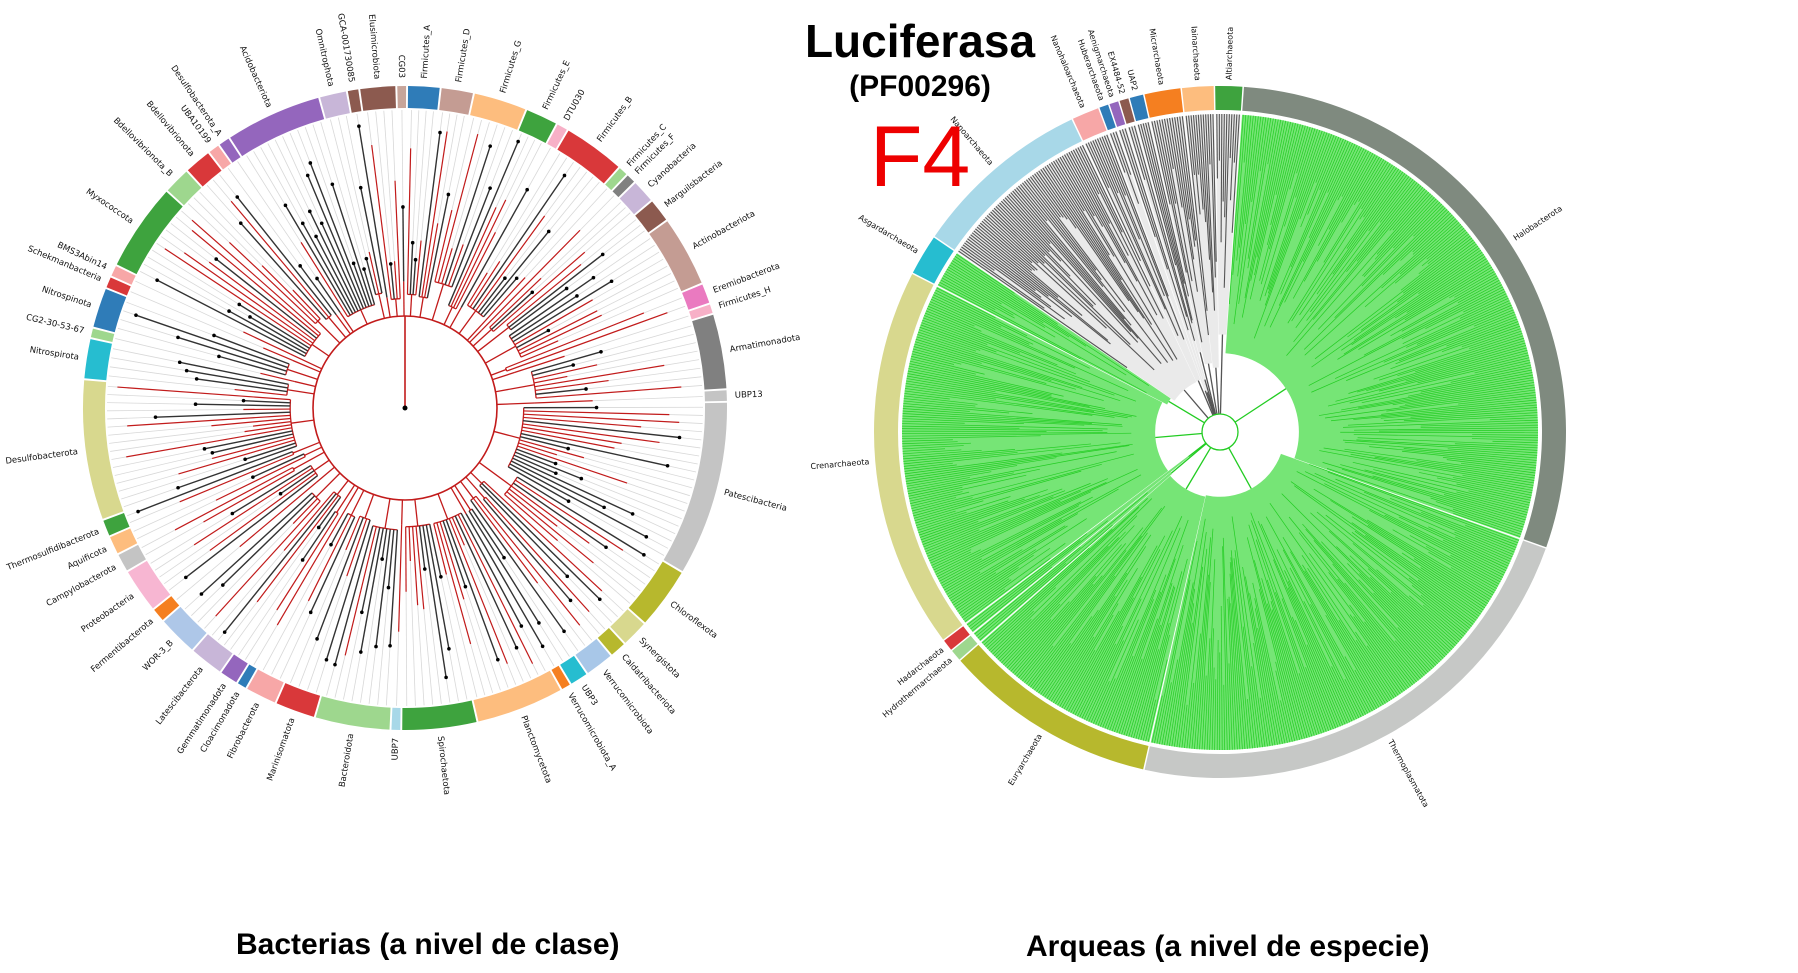  What do you see at coordinates (535, 749) in the screenshot?
I see `bacteria-label-planctomycetota: Planctomycetota` at bounding box center [535, 749].